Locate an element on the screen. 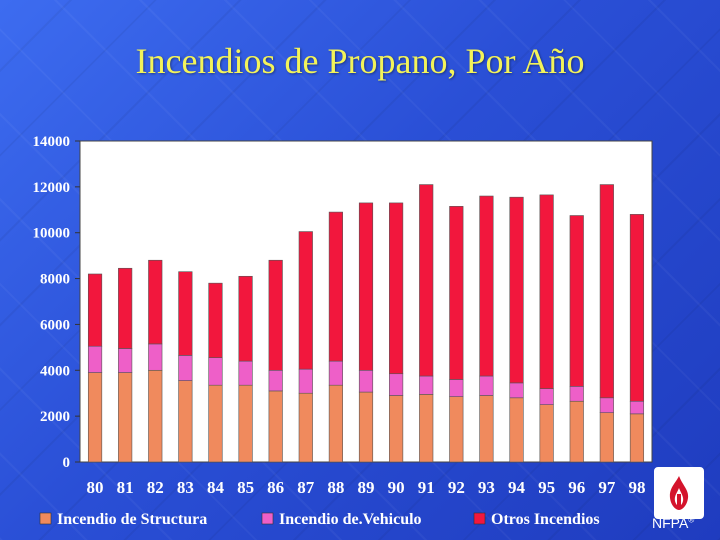  x-tick-label: 96 is located at coordinates (576, 487).